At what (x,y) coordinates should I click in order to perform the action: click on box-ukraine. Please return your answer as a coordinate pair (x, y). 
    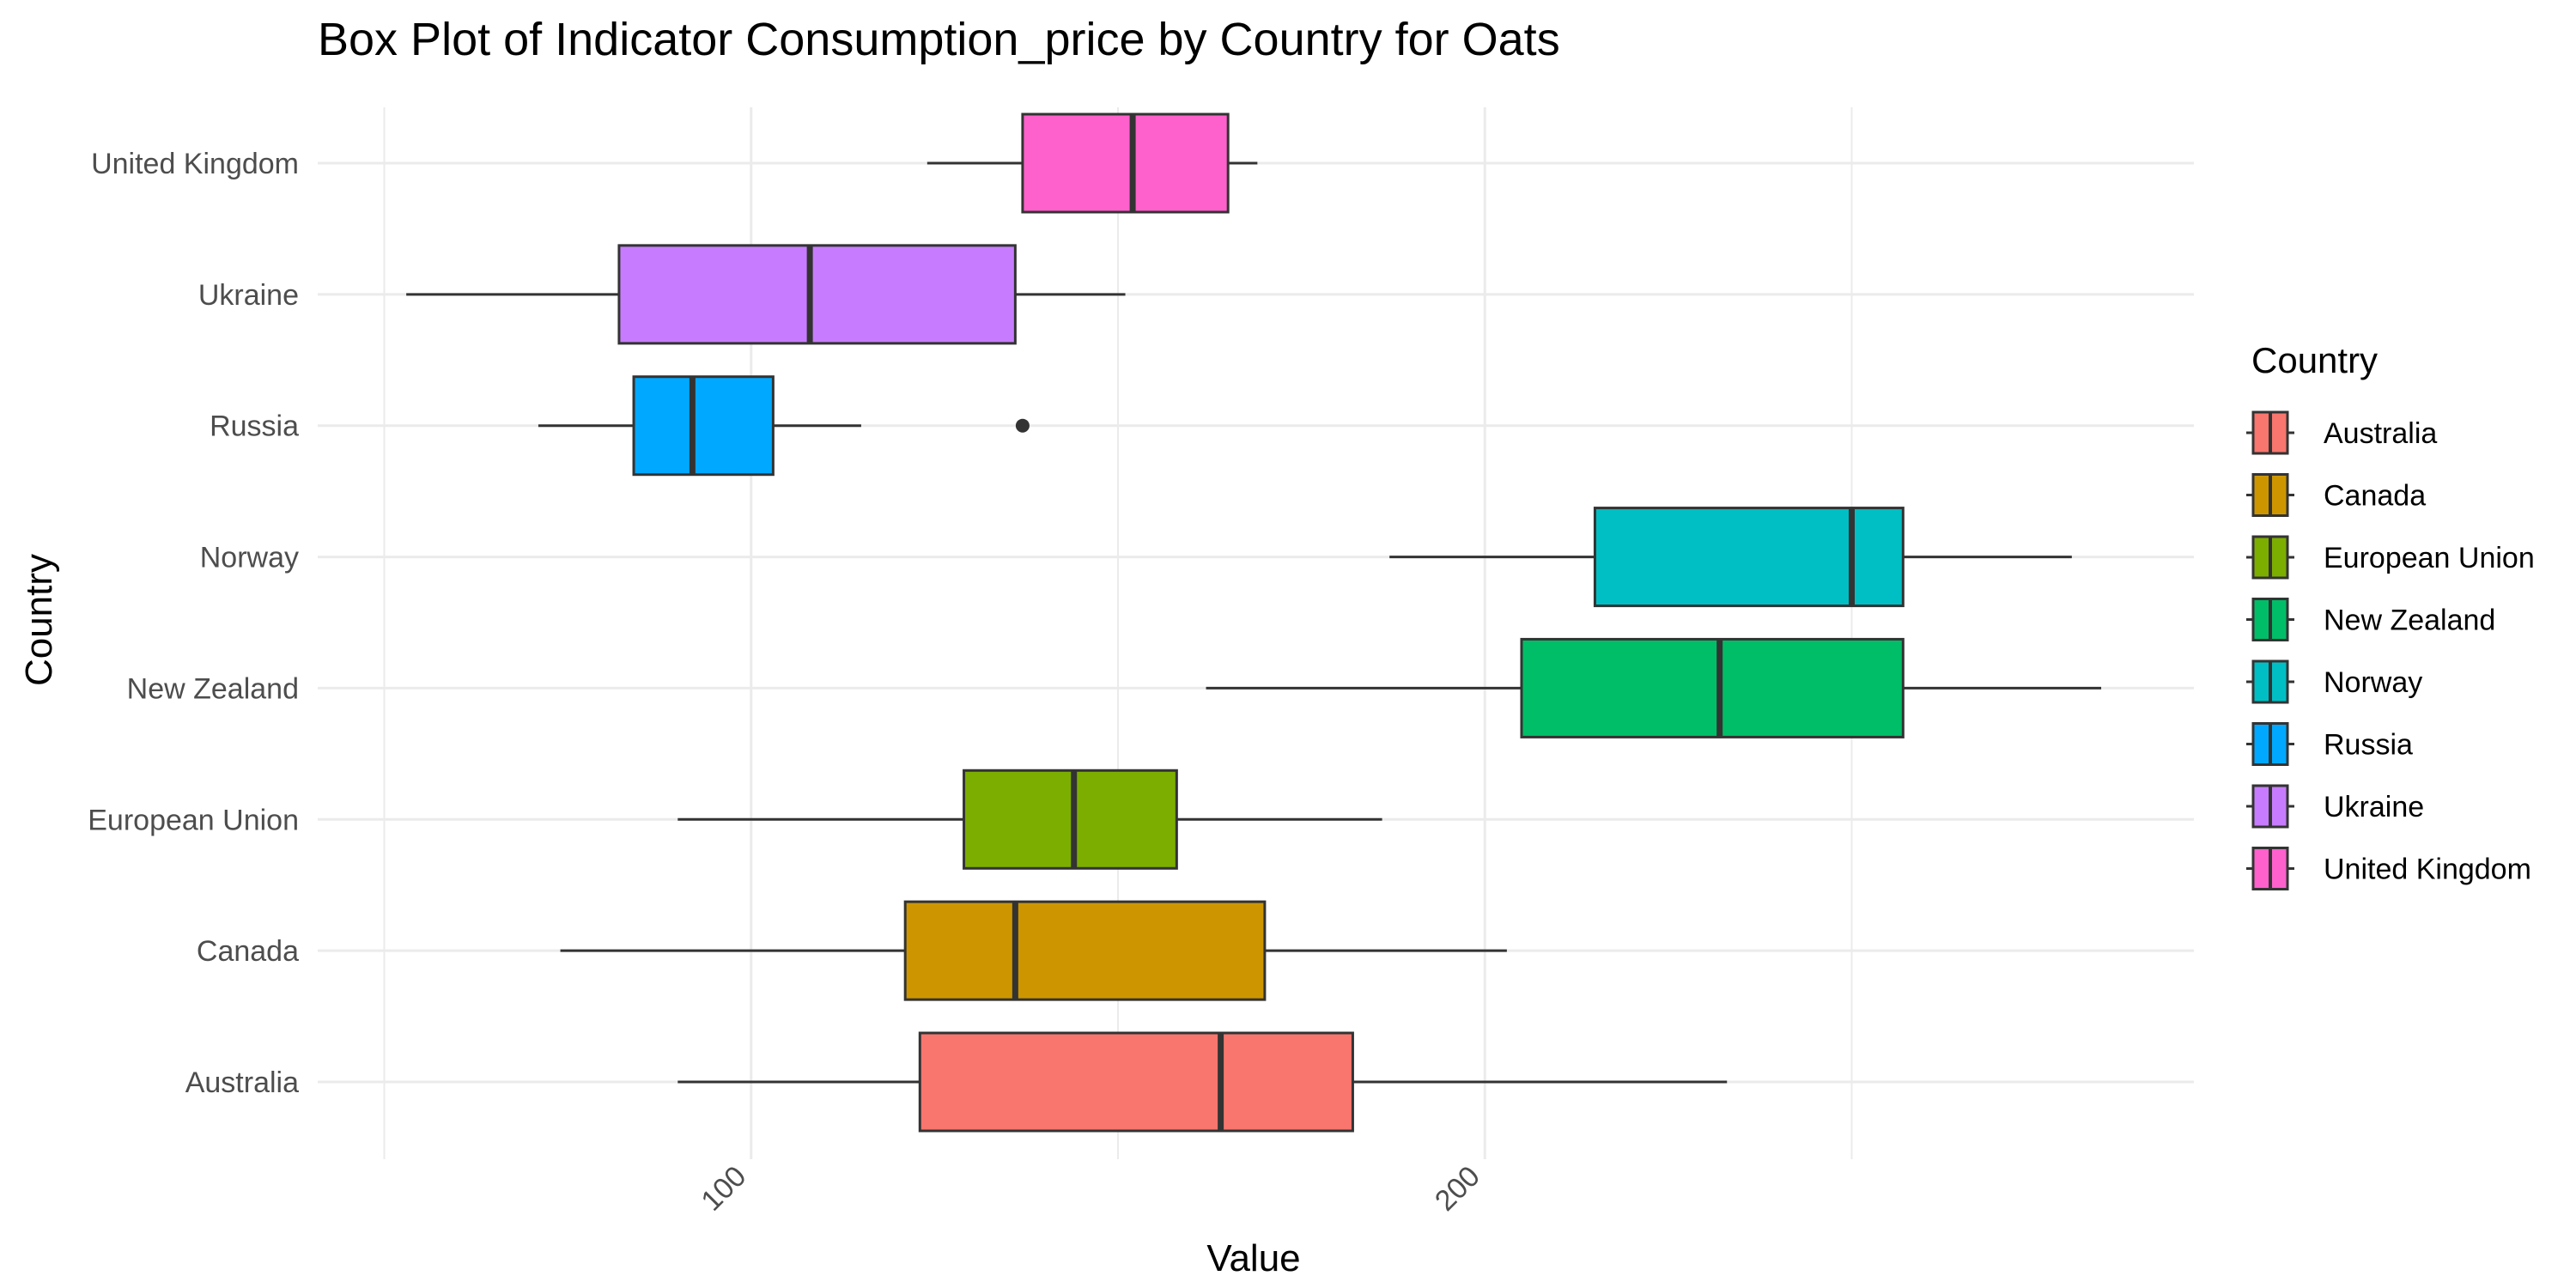
    Looking at the image, I should click on (766, 294).